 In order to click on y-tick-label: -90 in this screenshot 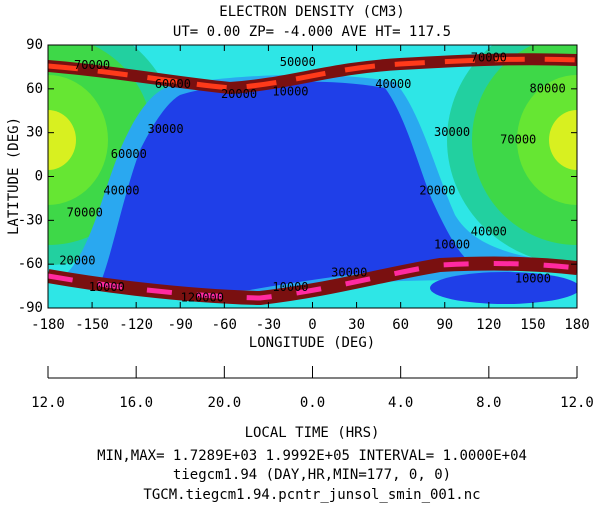, I will do `click(30, 308)`.